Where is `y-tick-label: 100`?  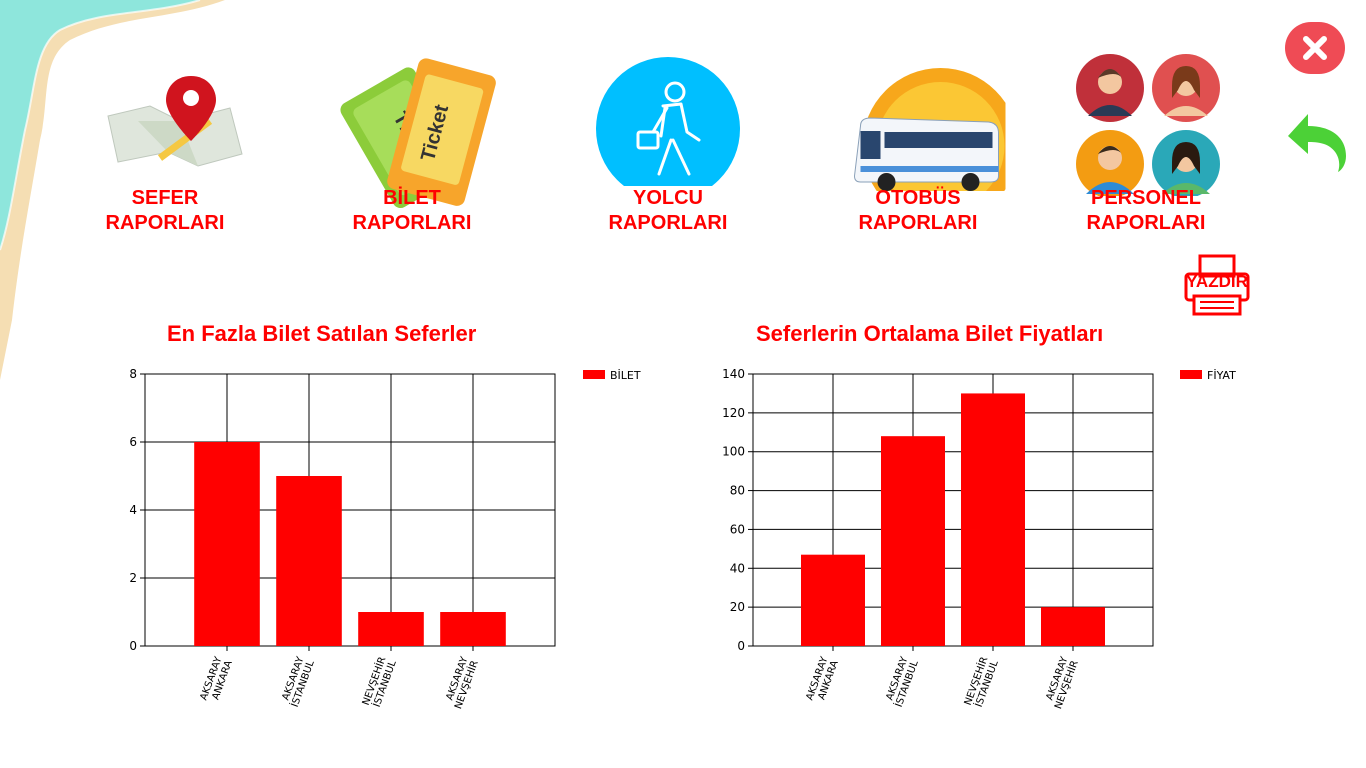
y-tick-label: 100 is located at coordinates (733, 452).